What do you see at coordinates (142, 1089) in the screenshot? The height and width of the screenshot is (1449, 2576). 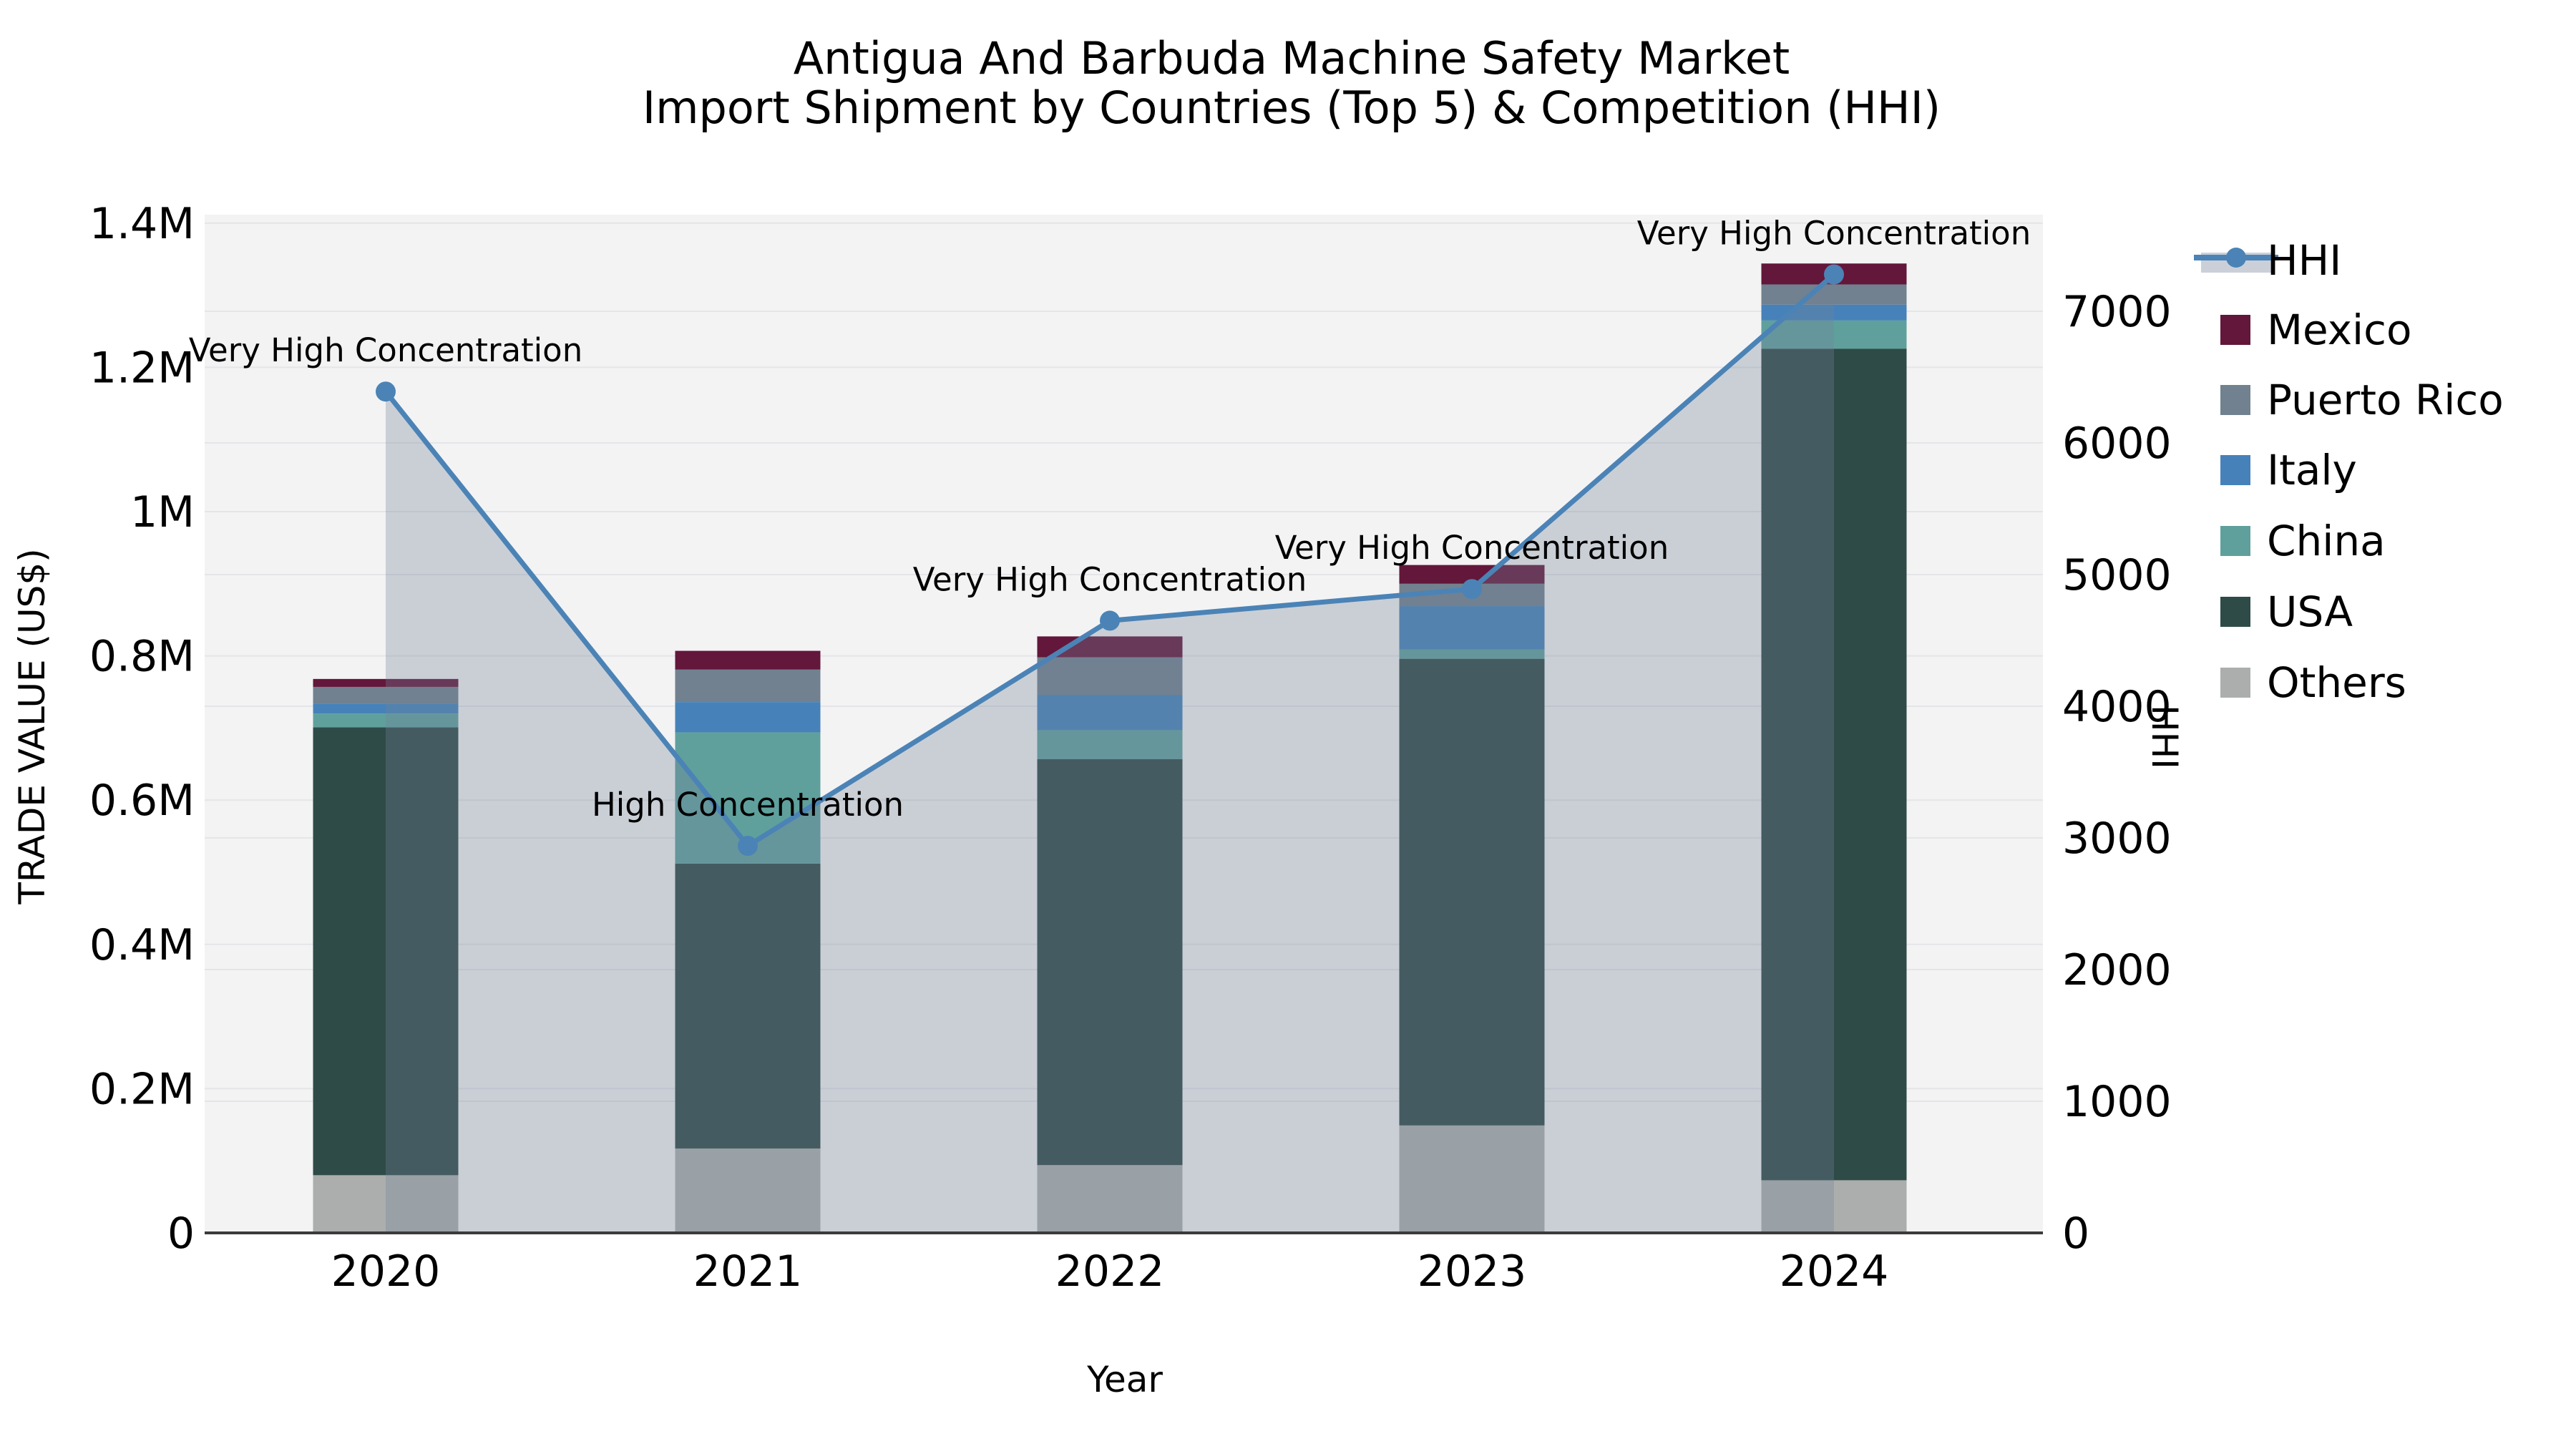 I see `left-tick-label: 0.2M` at bounding box center [142, 1089].